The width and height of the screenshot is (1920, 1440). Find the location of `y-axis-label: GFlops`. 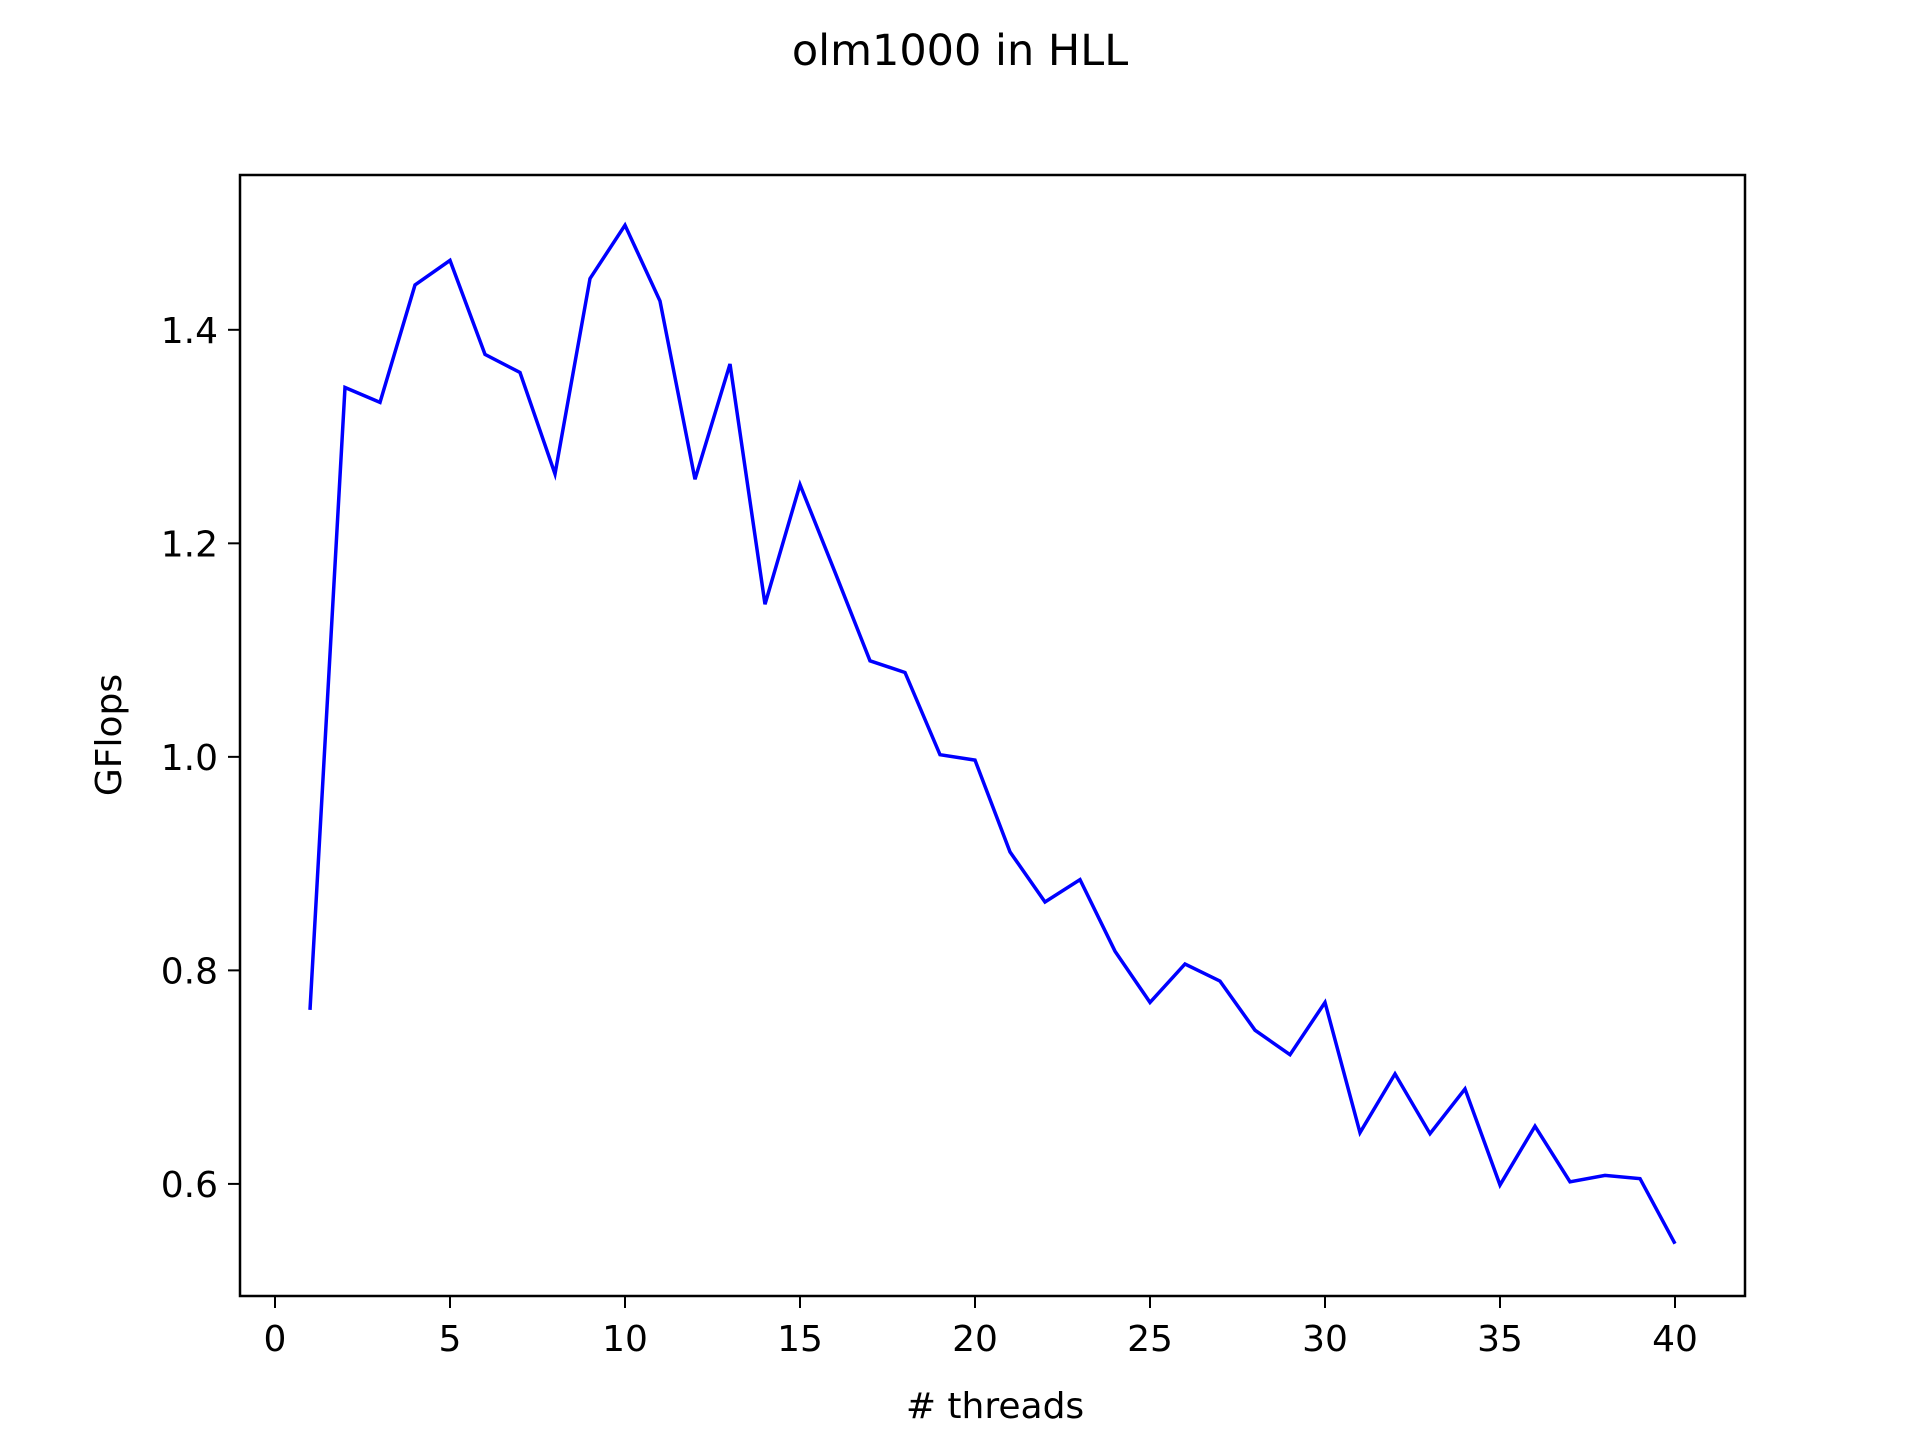

y-axis-label: GFlops is located at coordinates (109, 735).